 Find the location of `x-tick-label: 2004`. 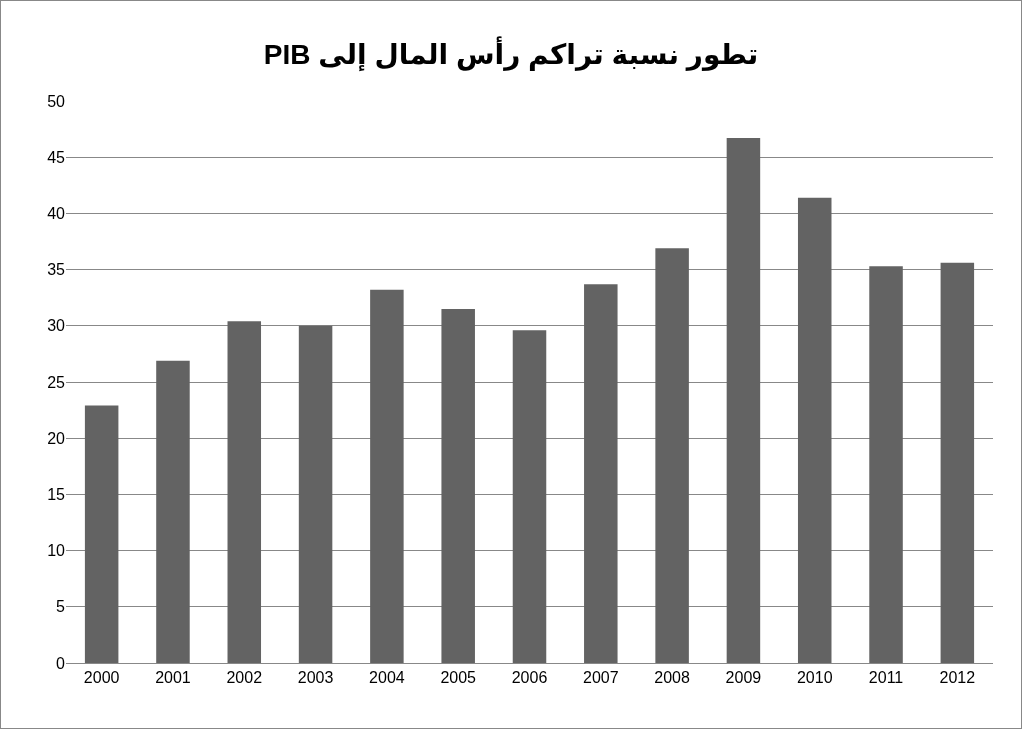

x-tick-label: 2004 is located at coordinates (387, 678).